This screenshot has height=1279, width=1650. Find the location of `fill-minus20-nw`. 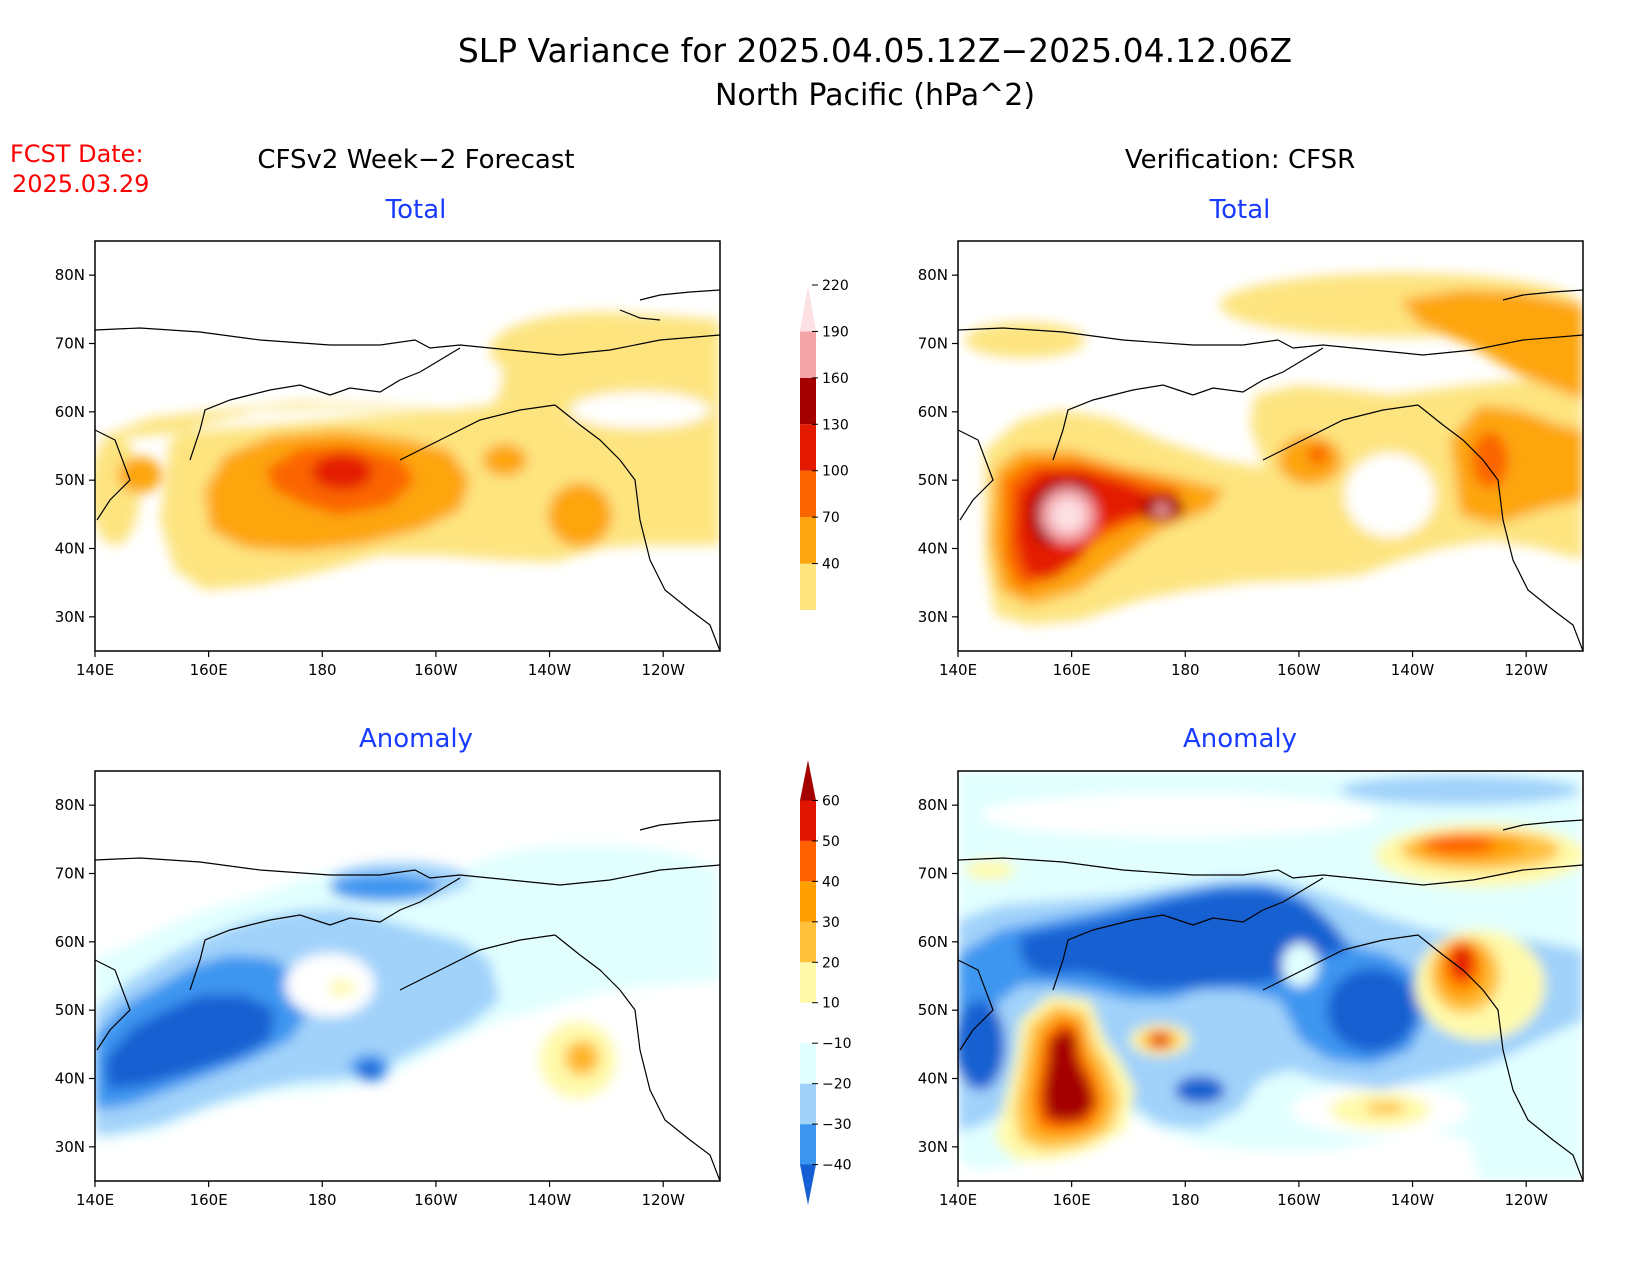

fill-minus20-nw is located at coordinates (1460, 790).